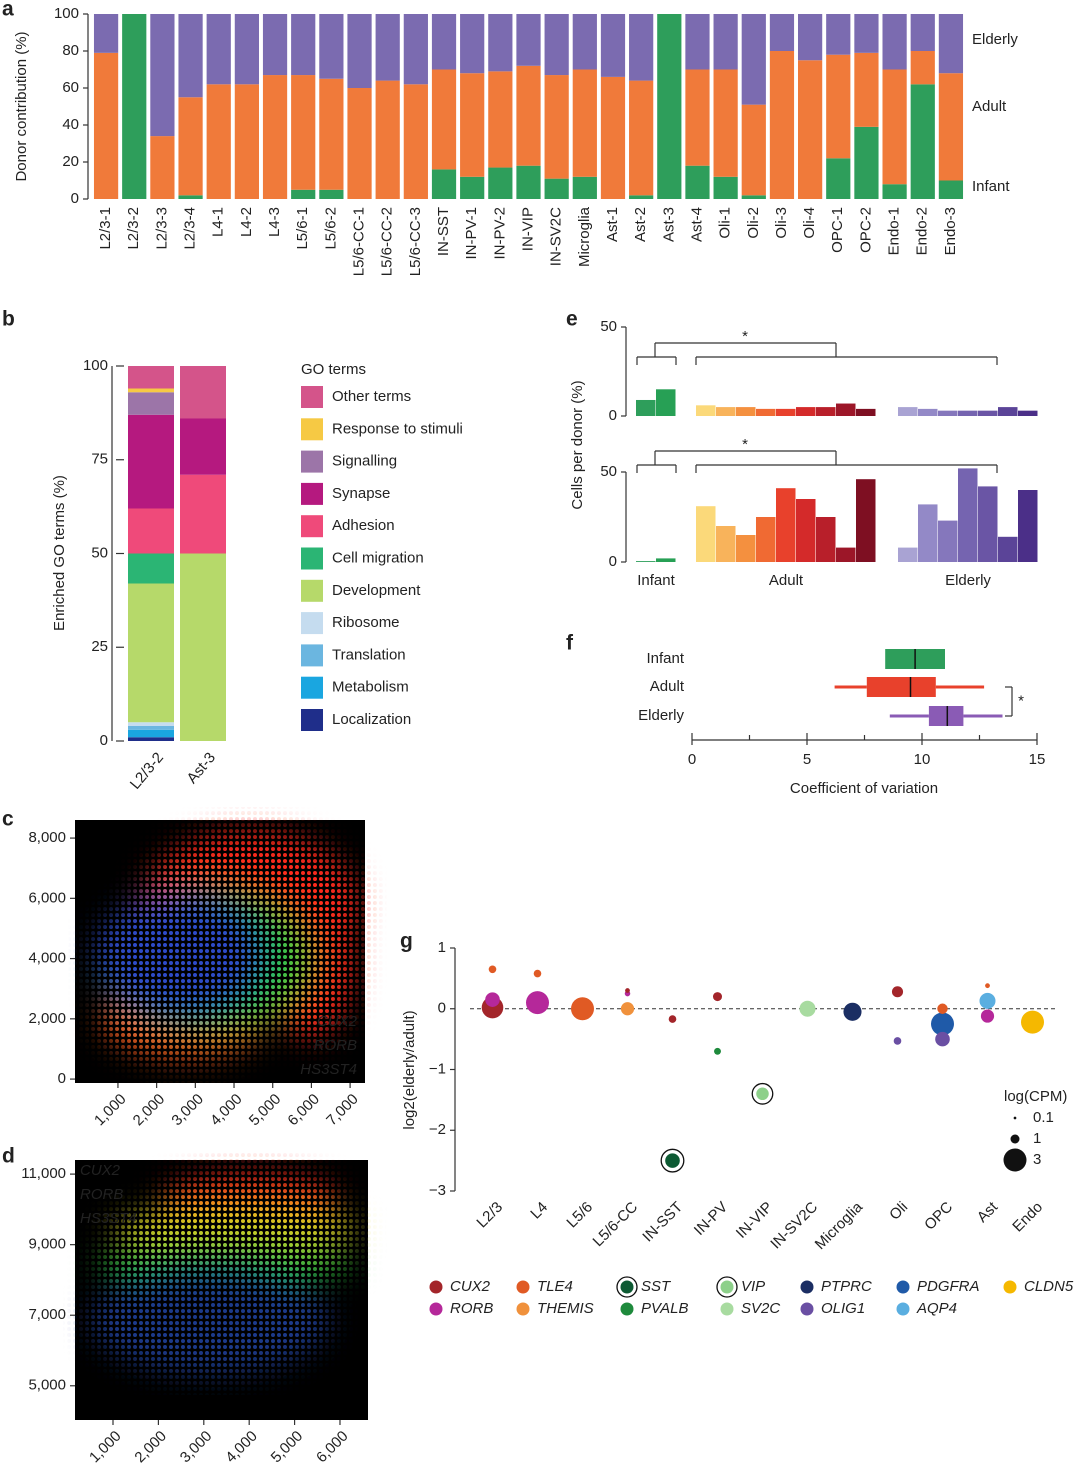  What do you see at coordinates (105, 1447) in the screenshot?
I see `x-tick-label: 1,000` at bounding box center [105, 1447].